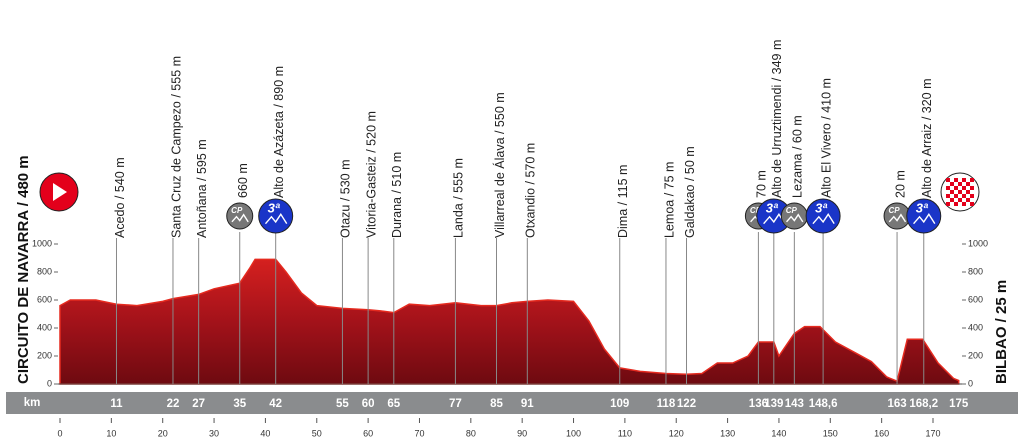 This screenshot has width=1024, height=445. What do you see at coordinates (120, 197) in the screenshot?
I see `waypoint-label: Acedo / 540 m` at bounding box center [120, 197].